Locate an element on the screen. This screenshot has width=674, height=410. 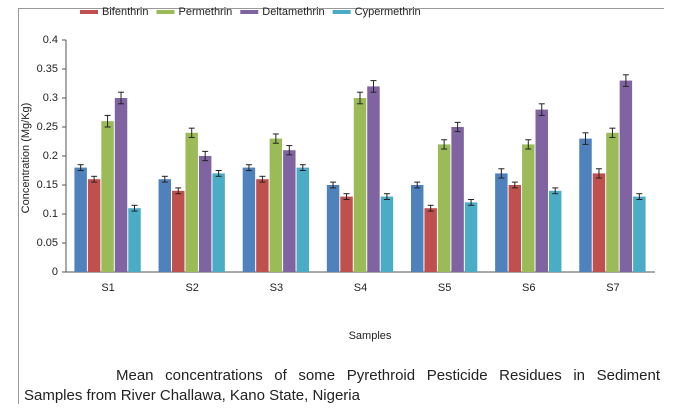
y-tick-label: 0.3 is located at coordinates (50, 98).